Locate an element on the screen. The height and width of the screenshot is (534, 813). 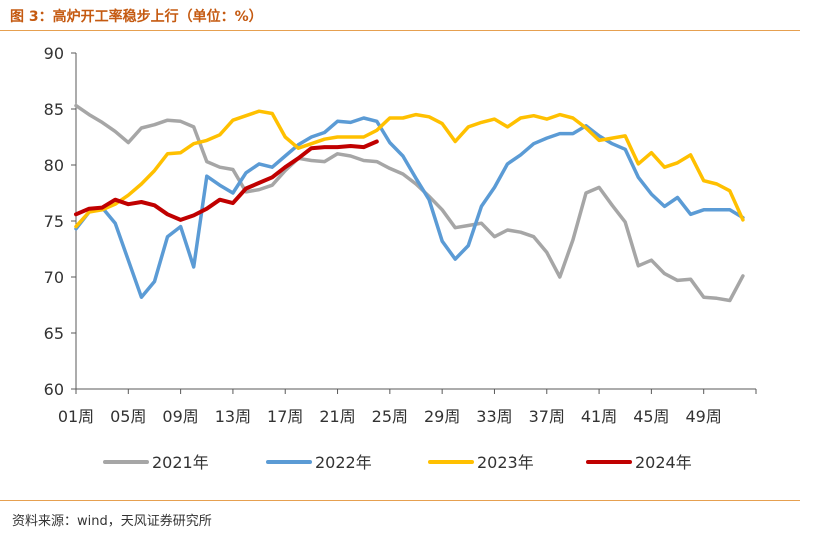
y-tick-label: 80 is located at coordinates (54, 165).